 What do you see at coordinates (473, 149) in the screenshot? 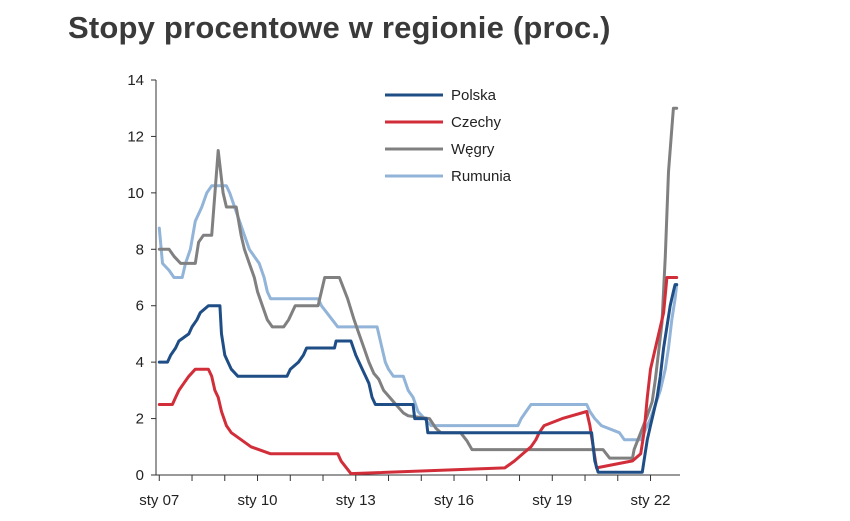
I see `legend-label-węgry: Węgry` at bounding box center [473, 149].